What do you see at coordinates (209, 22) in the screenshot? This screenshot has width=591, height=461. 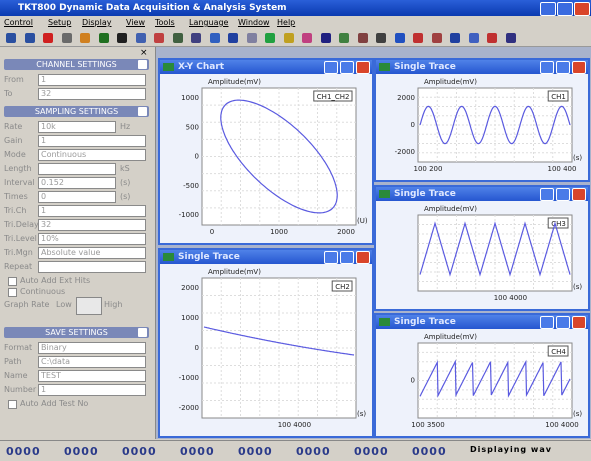 I see `menu-item: Language` at bounding box center [209, 22].